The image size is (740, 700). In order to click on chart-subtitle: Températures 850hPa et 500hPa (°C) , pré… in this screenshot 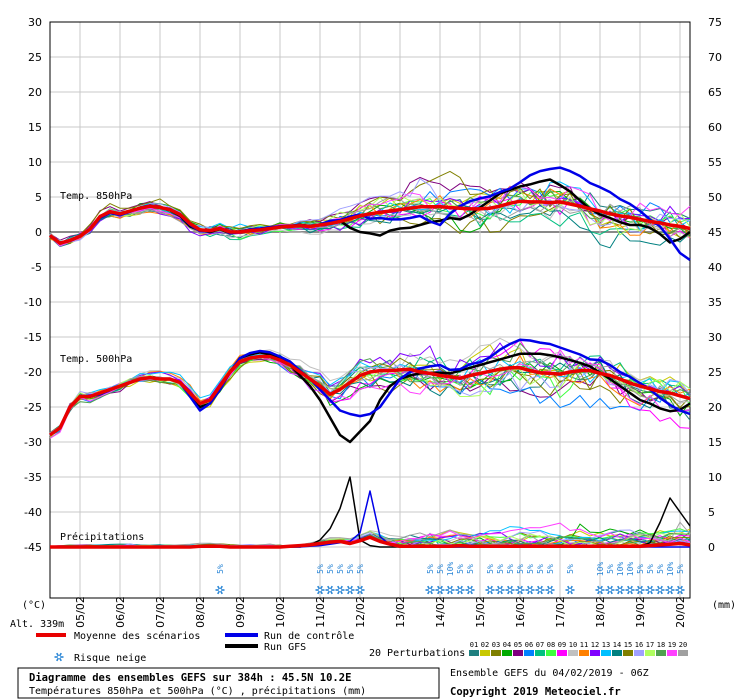, I will do `click(197, 691)`.